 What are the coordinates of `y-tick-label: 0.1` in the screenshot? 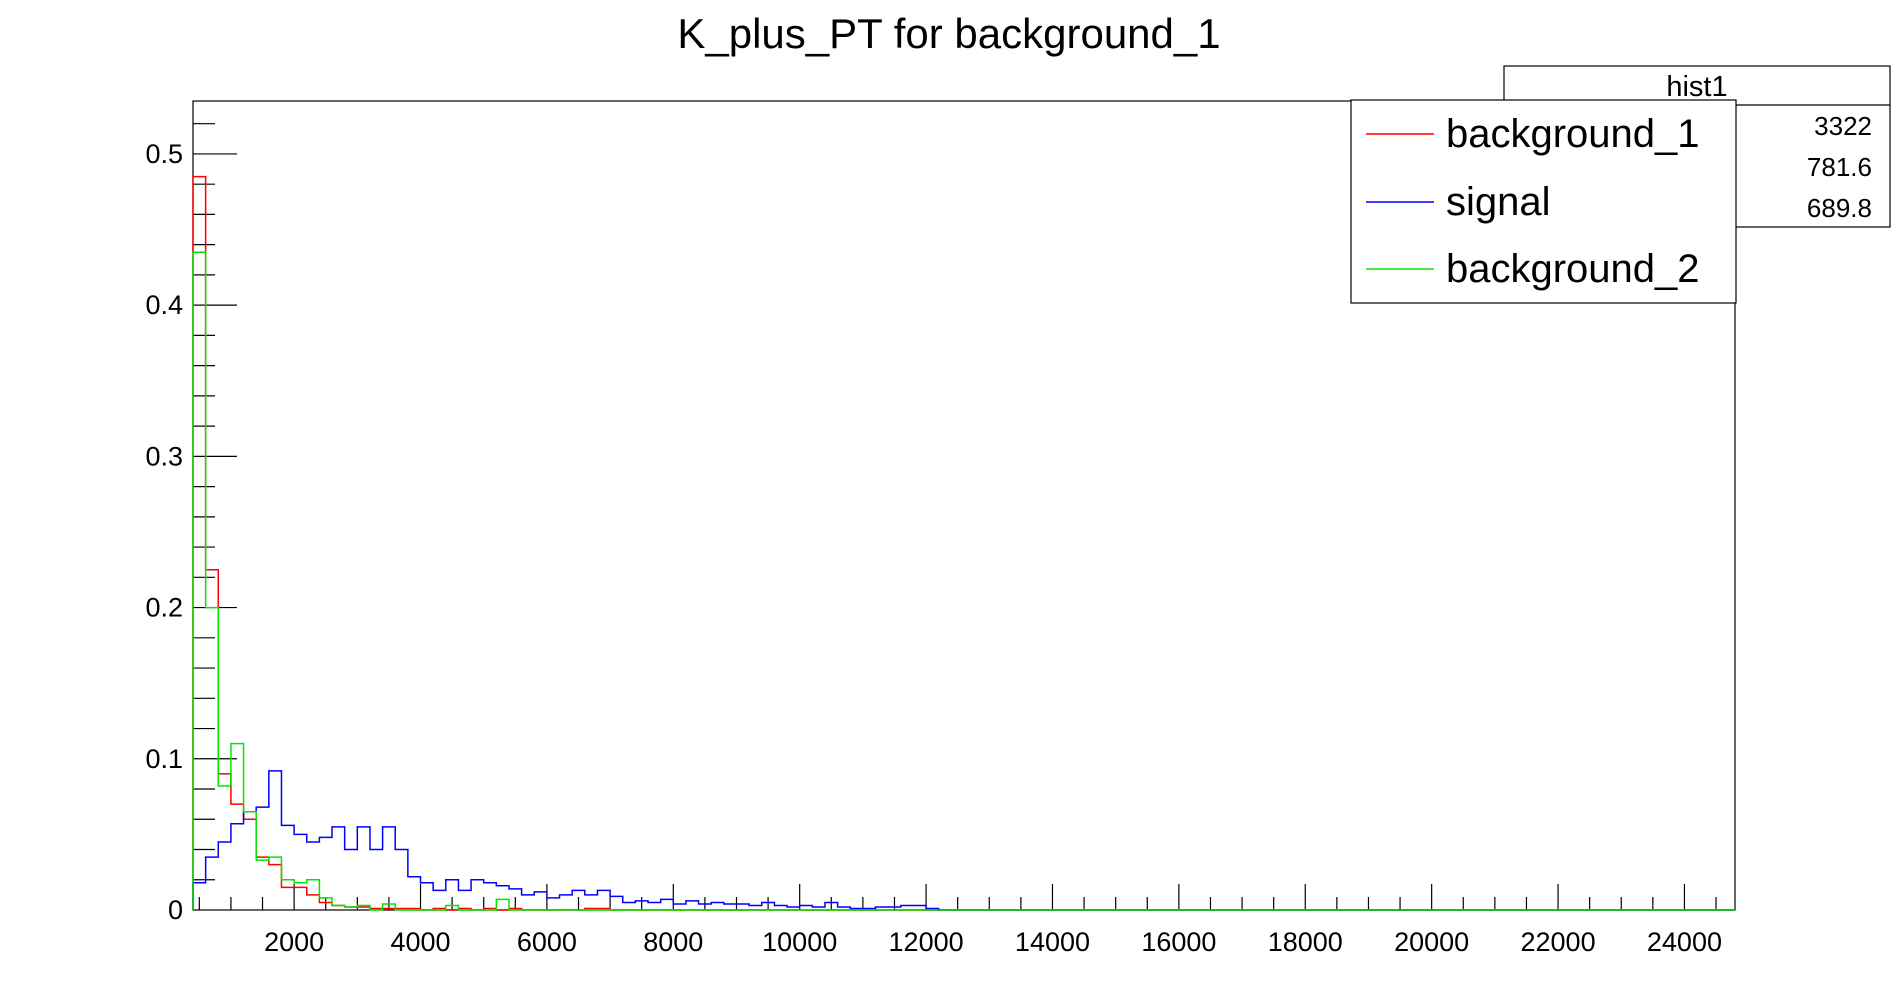 It's located at (164, 759).